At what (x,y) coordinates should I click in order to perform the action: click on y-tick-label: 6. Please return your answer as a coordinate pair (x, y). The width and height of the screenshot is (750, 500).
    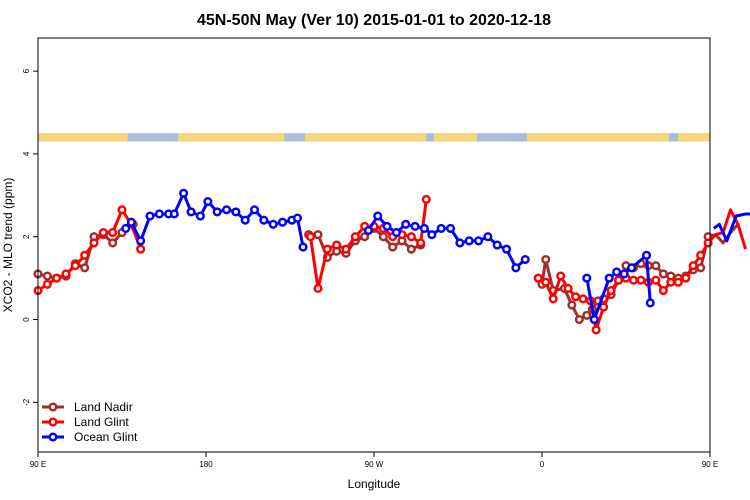
    Looking at the image, I should click on (26, 70).